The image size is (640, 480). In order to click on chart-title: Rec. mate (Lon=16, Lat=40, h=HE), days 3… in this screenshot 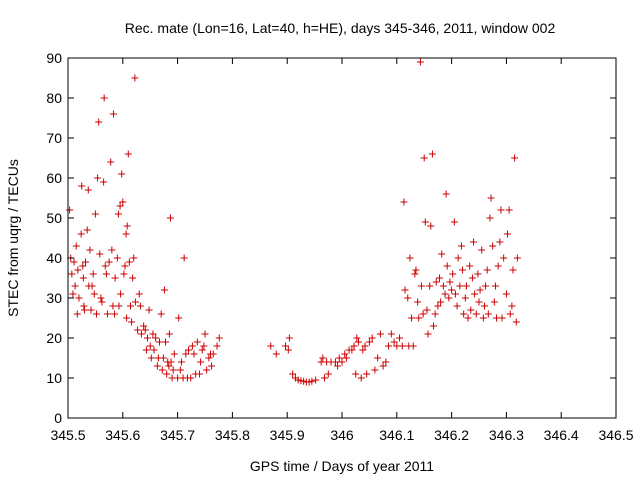, I will do `click(340, 28)`.